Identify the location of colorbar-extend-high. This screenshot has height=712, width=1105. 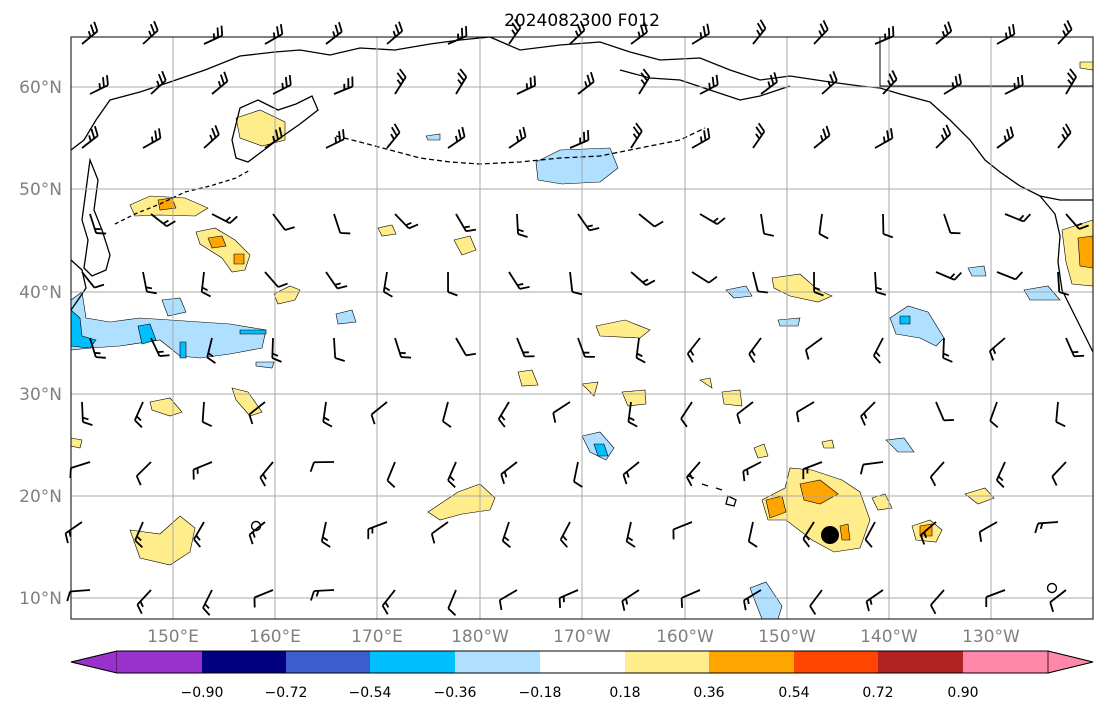
(1070, 662).